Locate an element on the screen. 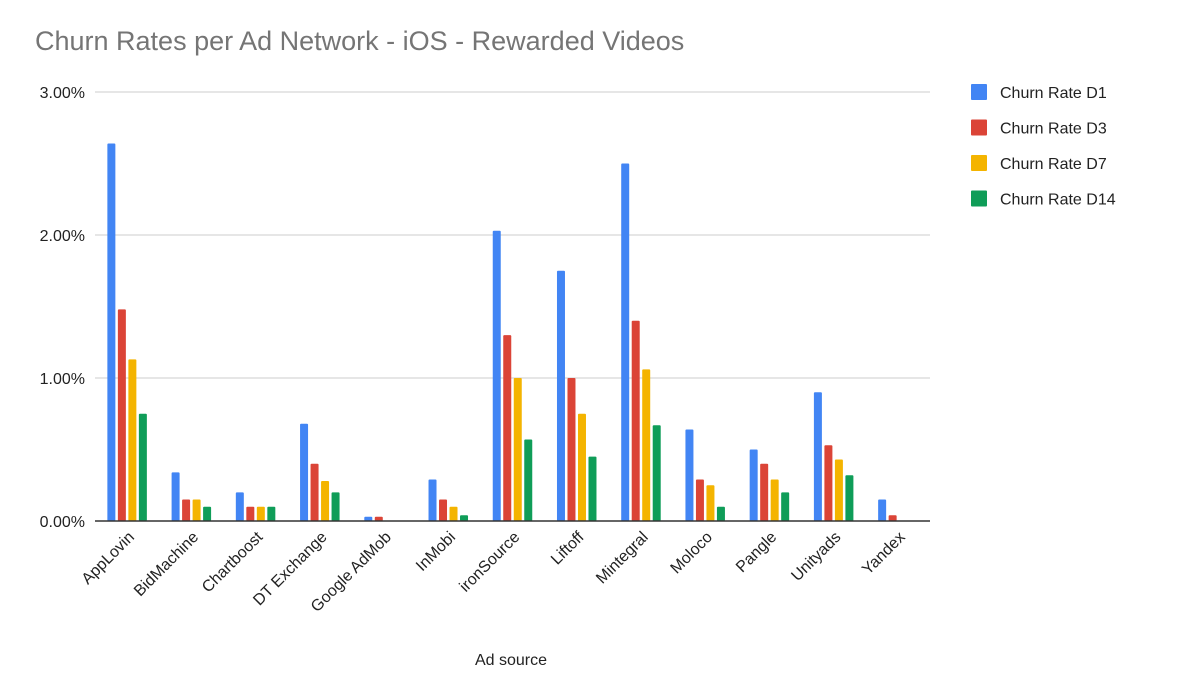 The image size is (1178, 692). legend-item: Churn Rate D7 is located at coordinates (1039, 164).